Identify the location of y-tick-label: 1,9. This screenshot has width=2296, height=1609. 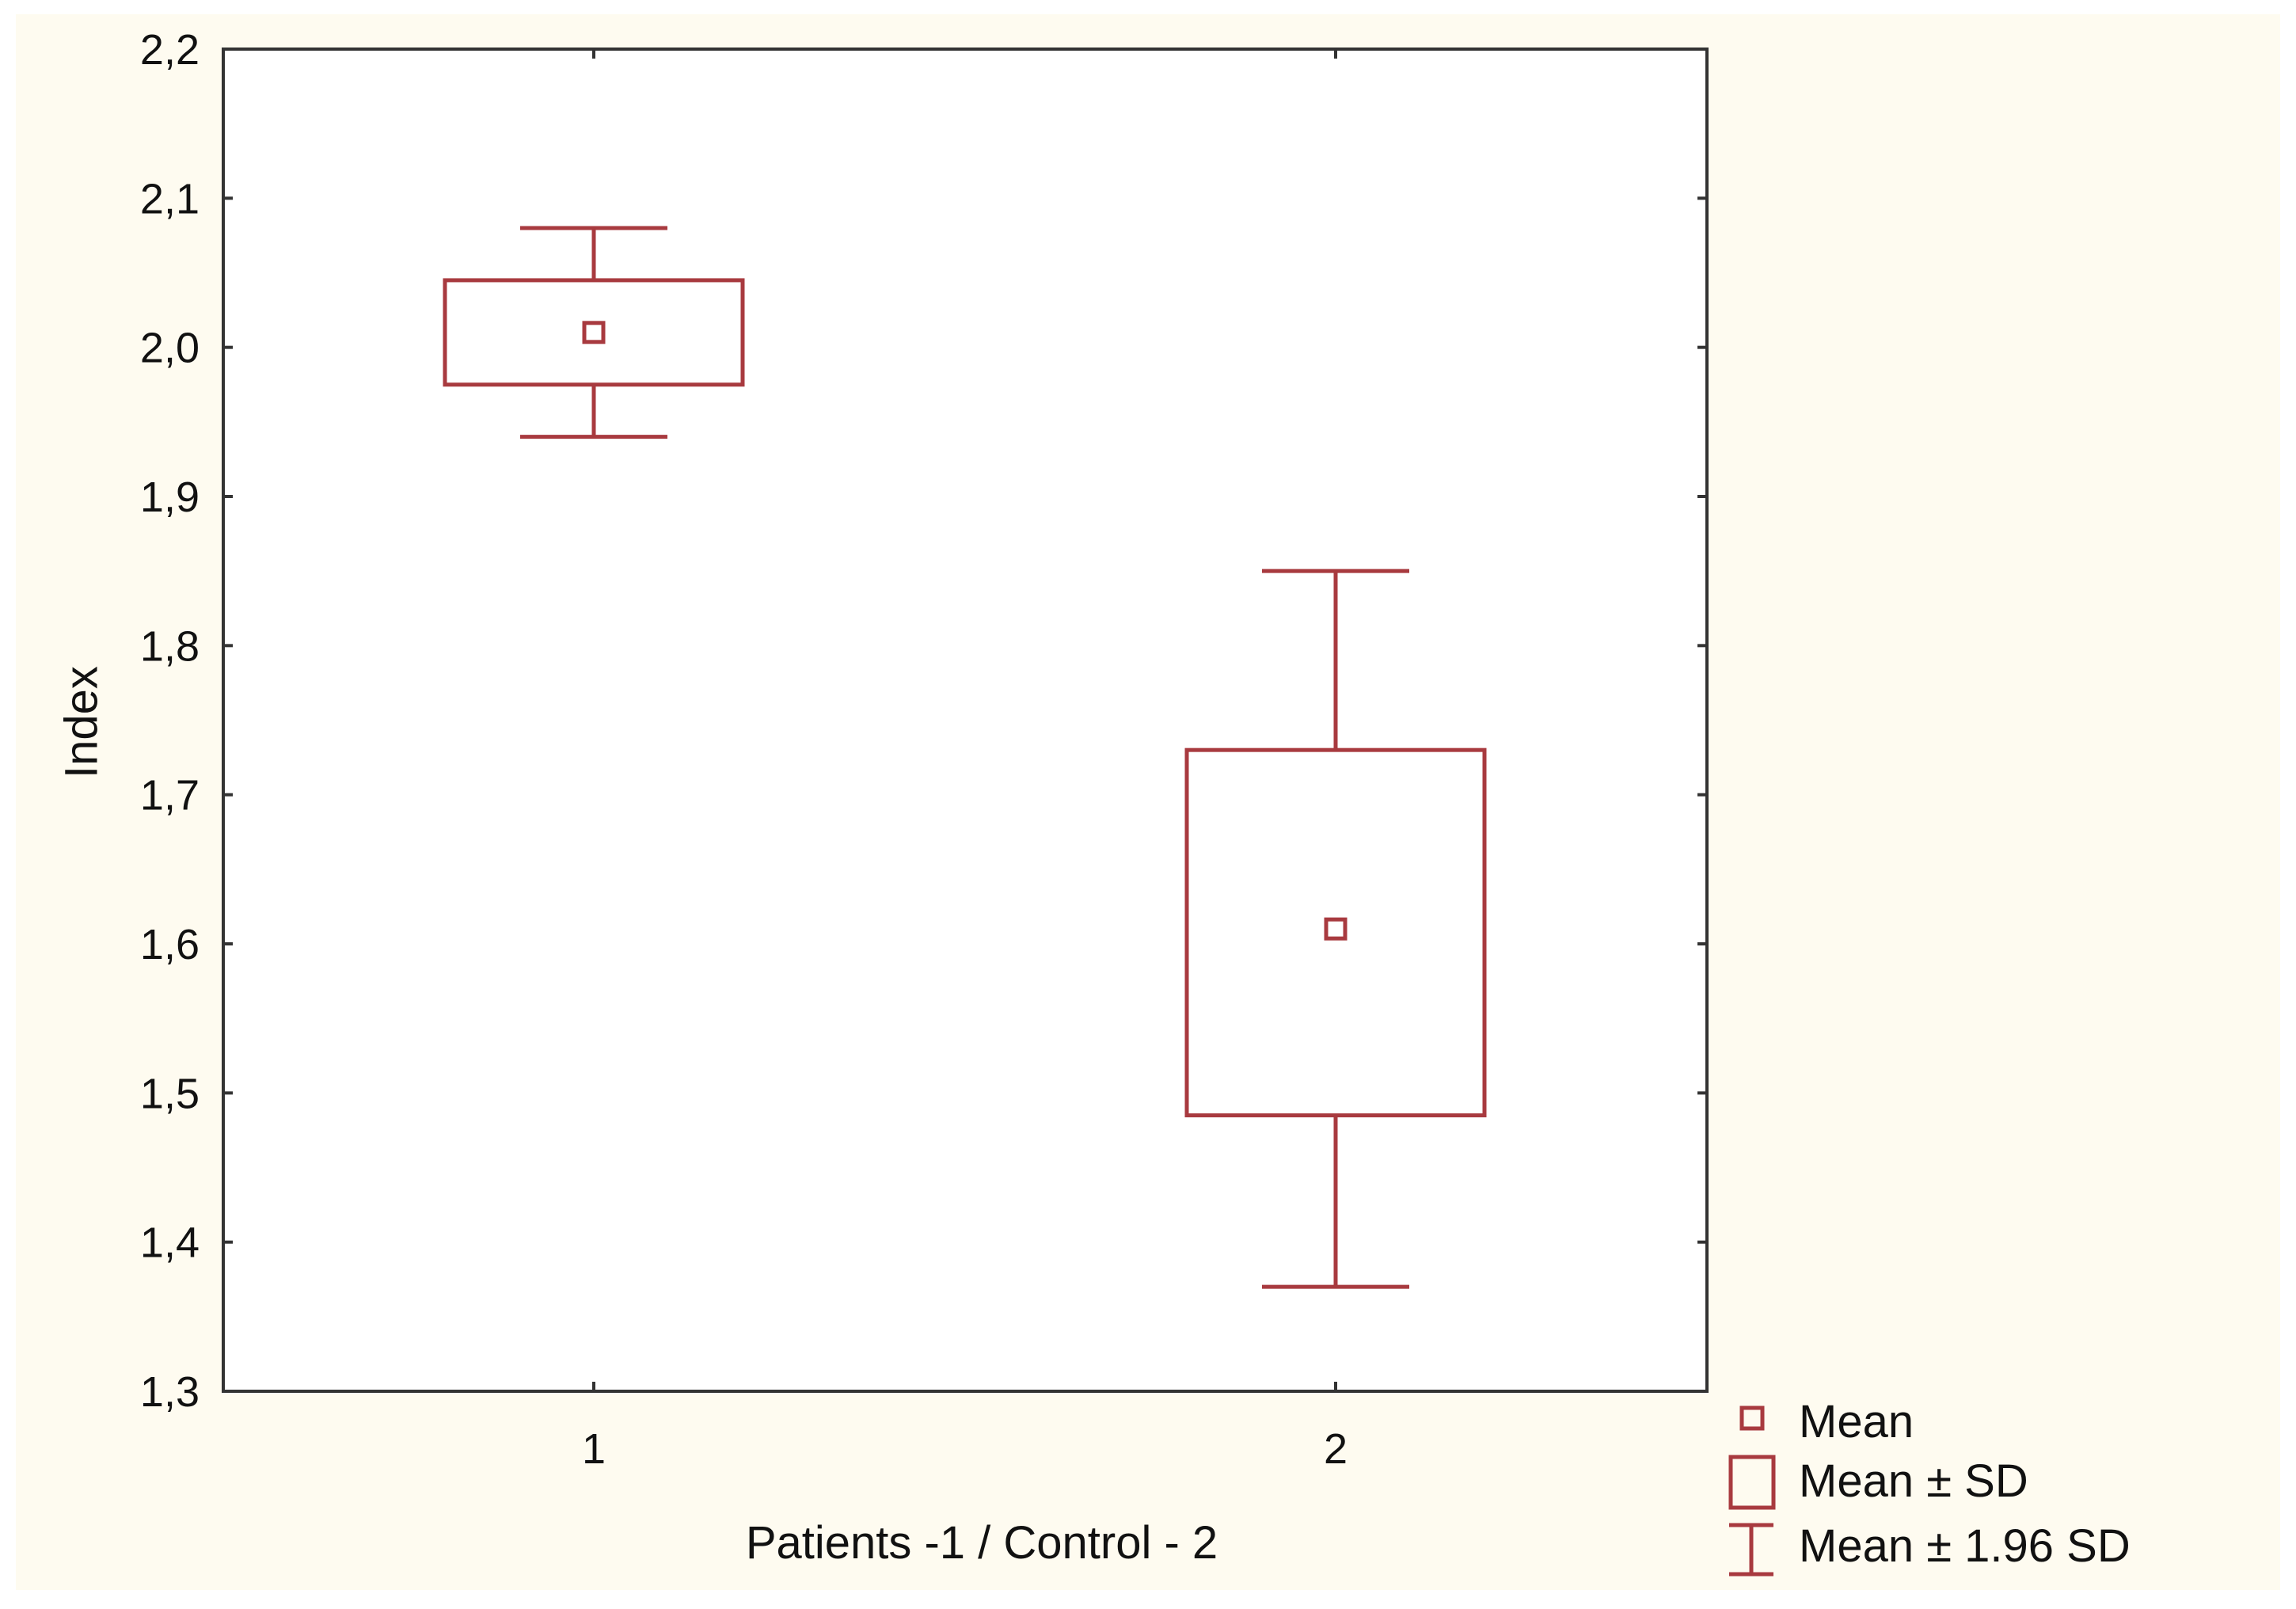
(170, 498).